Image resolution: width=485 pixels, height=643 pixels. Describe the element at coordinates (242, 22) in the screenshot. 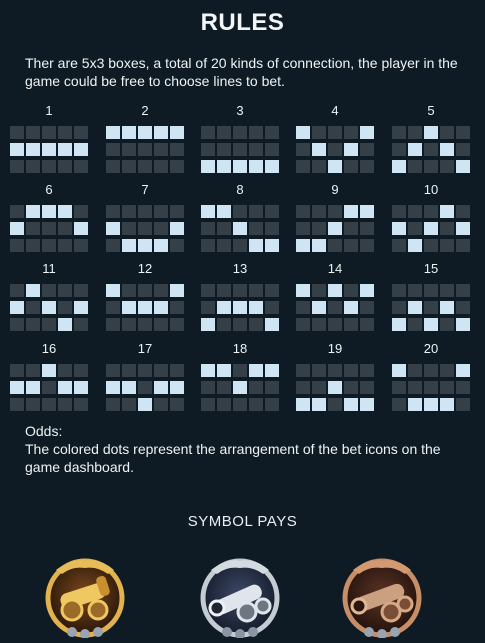

I see `page-title: RULES` at that location.